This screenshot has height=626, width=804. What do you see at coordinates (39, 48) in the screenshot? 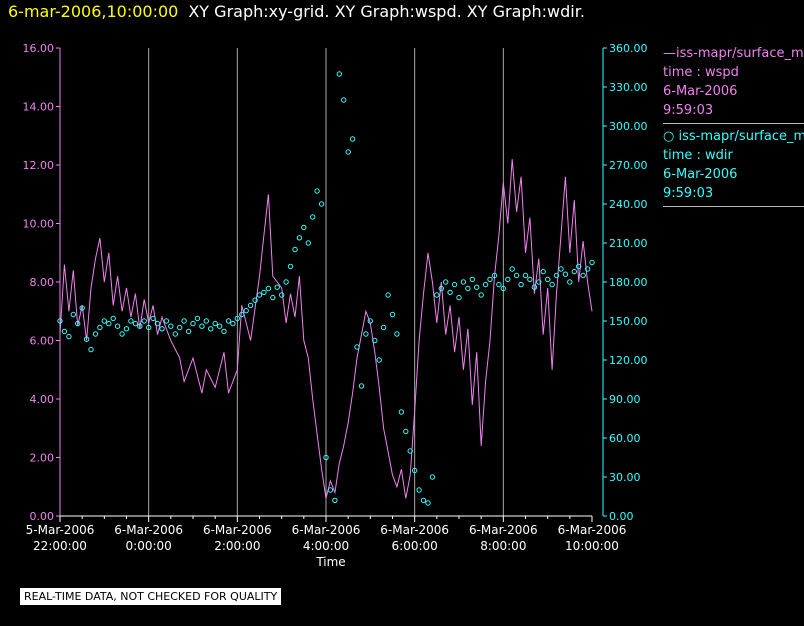
I see `left-tick-label: 16.00` at bounding box center [39, 48].